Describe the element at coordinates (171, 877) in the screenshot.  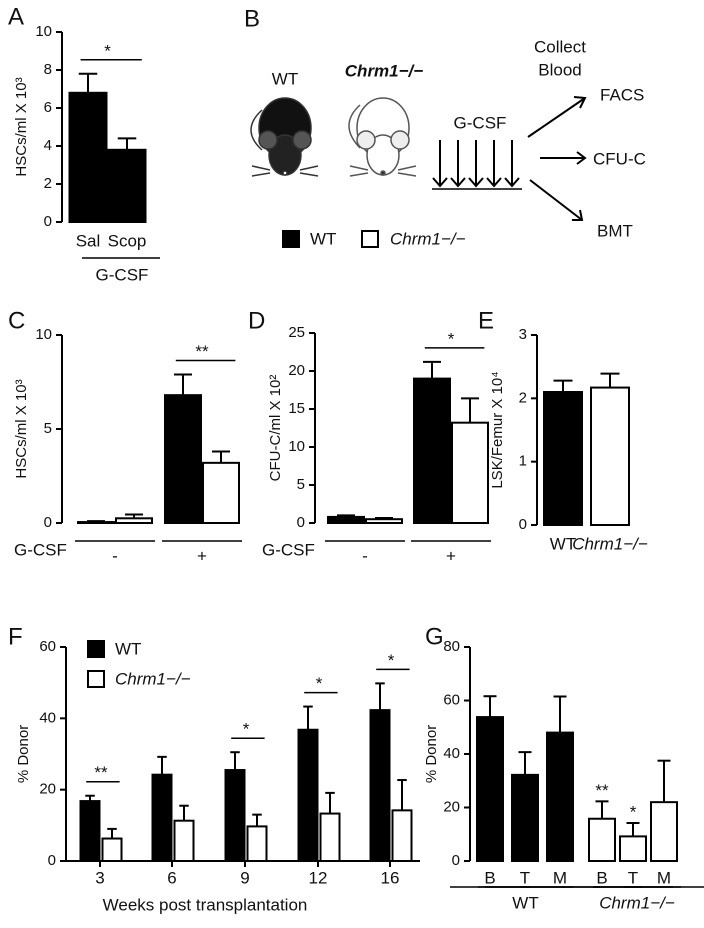
I see `x-tick-label: 6` at that location.